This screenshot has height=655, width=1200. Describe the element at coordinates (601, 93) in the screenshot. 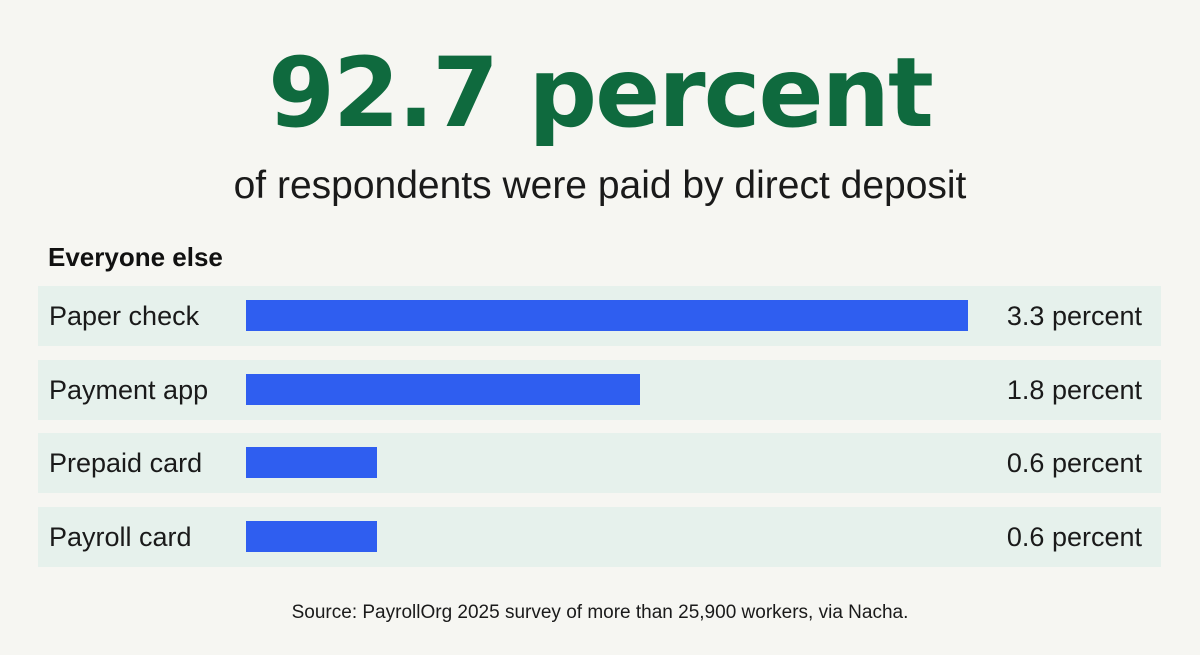

I see `headline-stat: 92.7 percent` at that location.